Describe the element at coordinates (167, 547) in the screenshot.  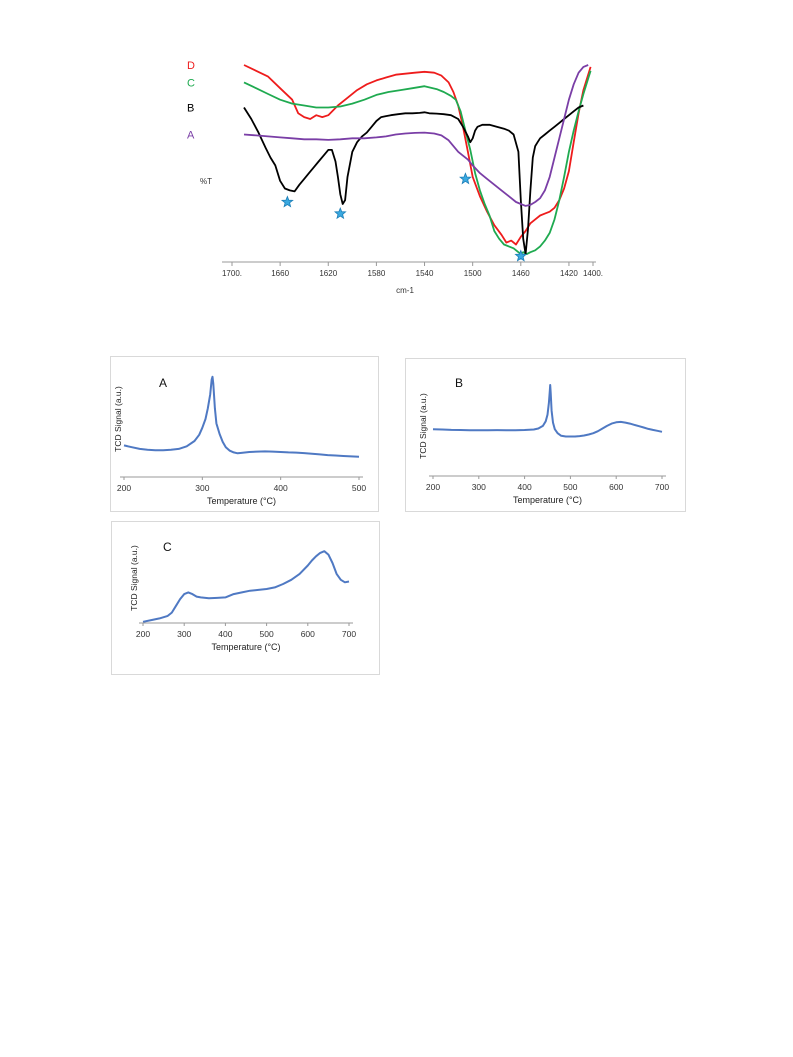
I see `tpd-panel-label: C` at that location.